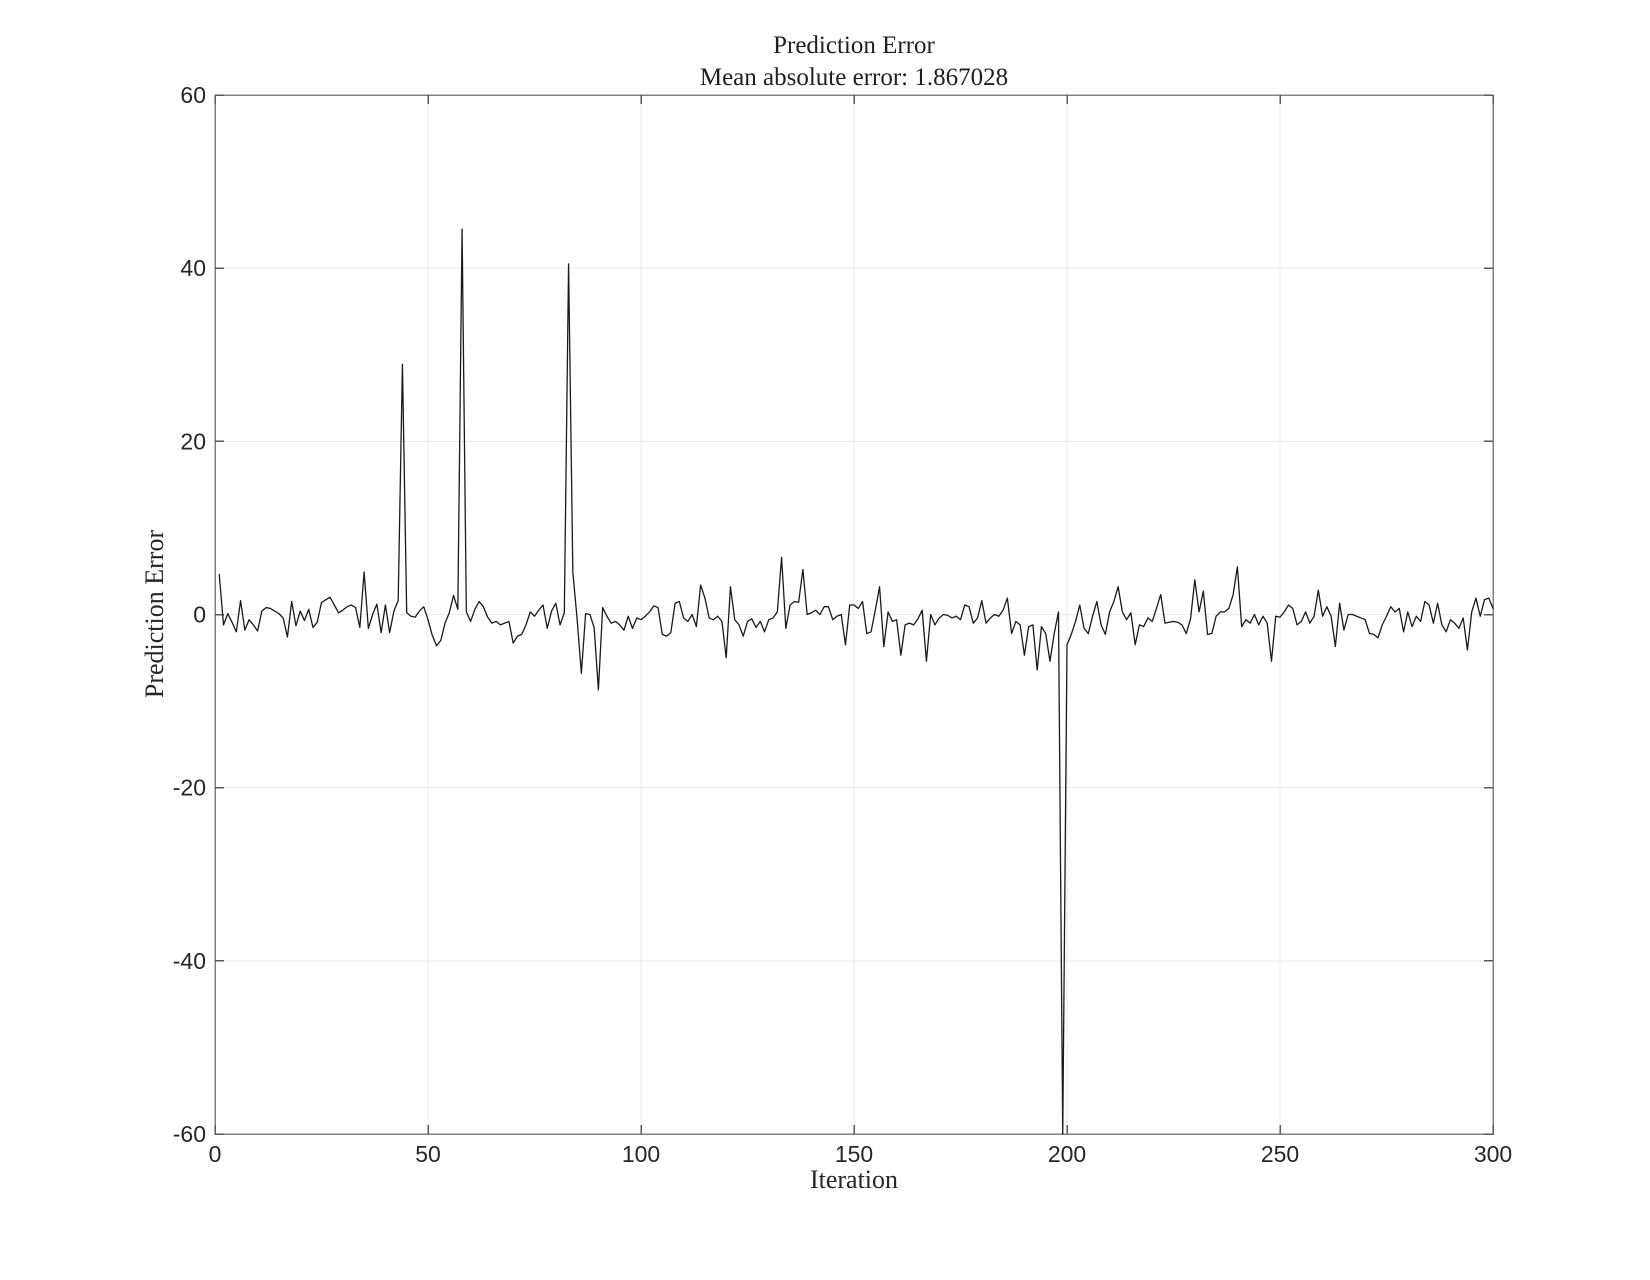  Describe the element at coordinates (189, 1134) in the screenshot. I see `y-tick-label: -60` at that location.